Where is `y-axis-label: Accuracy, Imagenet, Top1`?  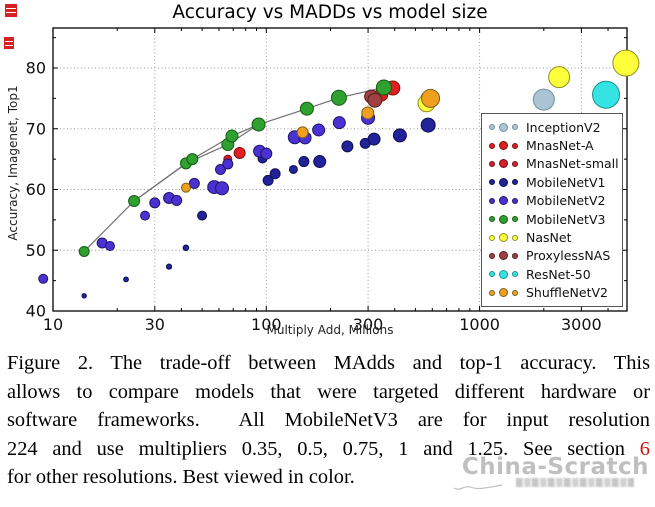 y-axis-label: Accuracy, Imagenet, Top1 is located at coordinates (13, 162).